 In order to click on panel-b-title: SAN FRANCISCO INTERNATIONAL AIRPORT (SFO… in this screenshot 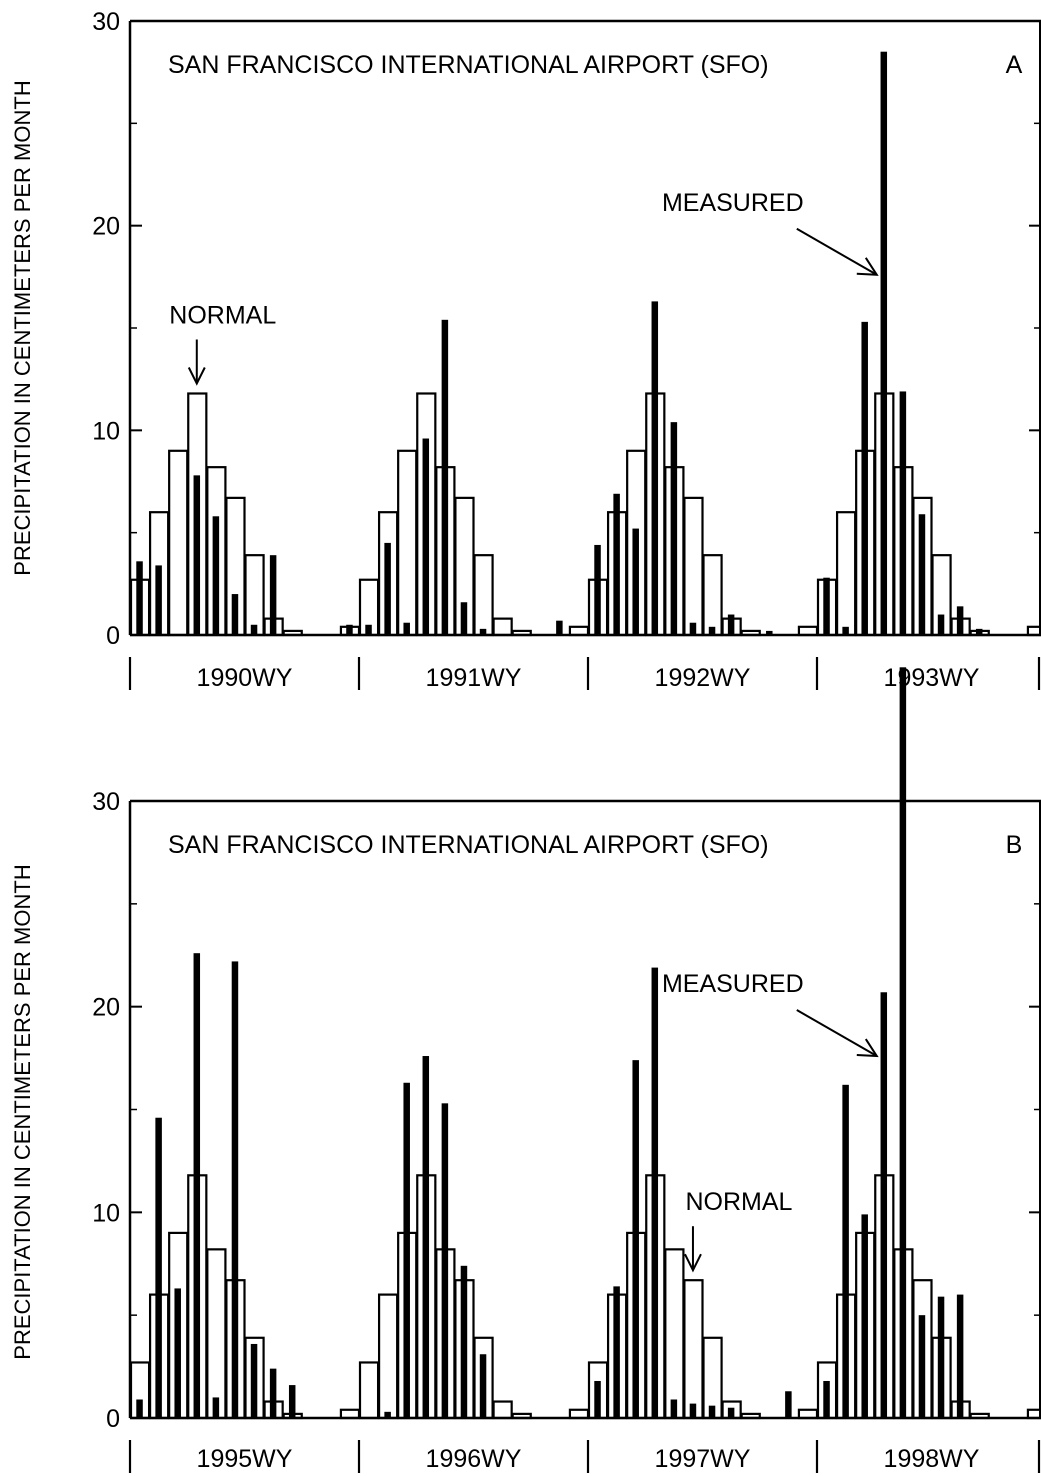, I will do `click(468, 845)`.